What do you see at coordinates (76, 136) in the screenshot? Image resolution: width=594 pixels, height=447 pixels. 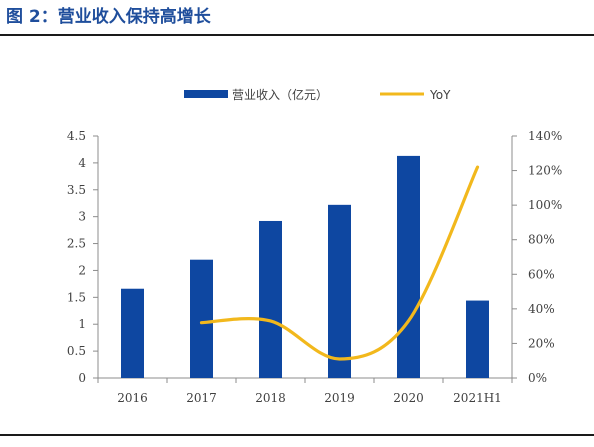 I see `y-left-tick-label: 4.5` at bounding box center [76, 136].